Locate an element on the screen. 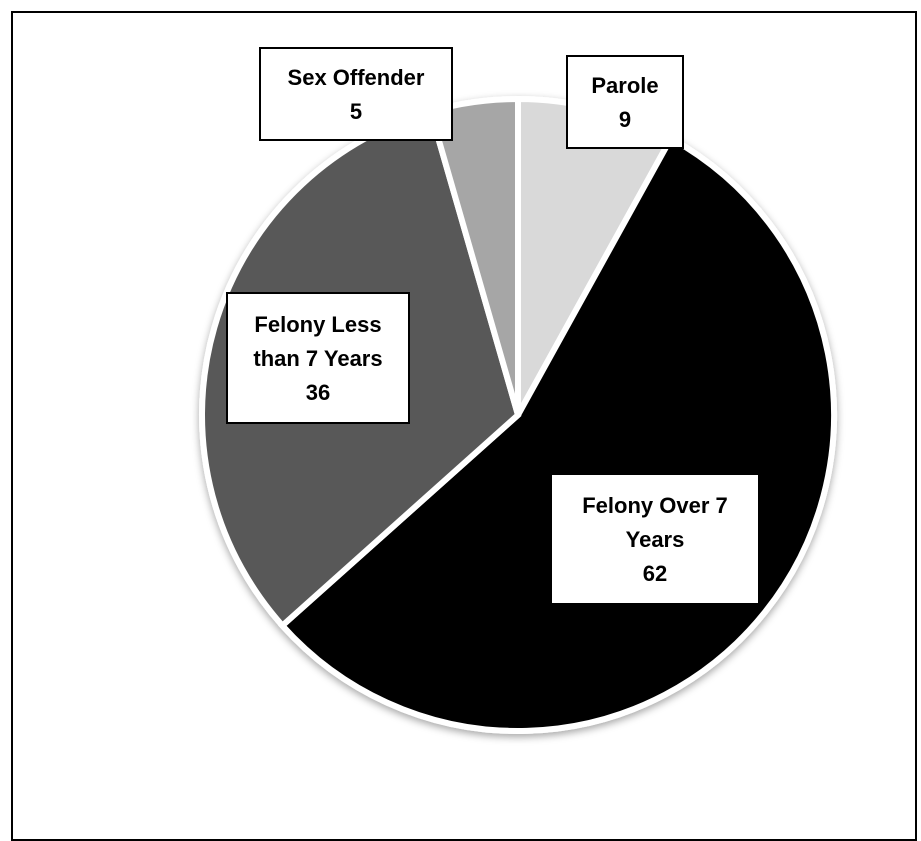 The image size is (921, 841). data-label-text: Years is located at coordinates (655, 539).